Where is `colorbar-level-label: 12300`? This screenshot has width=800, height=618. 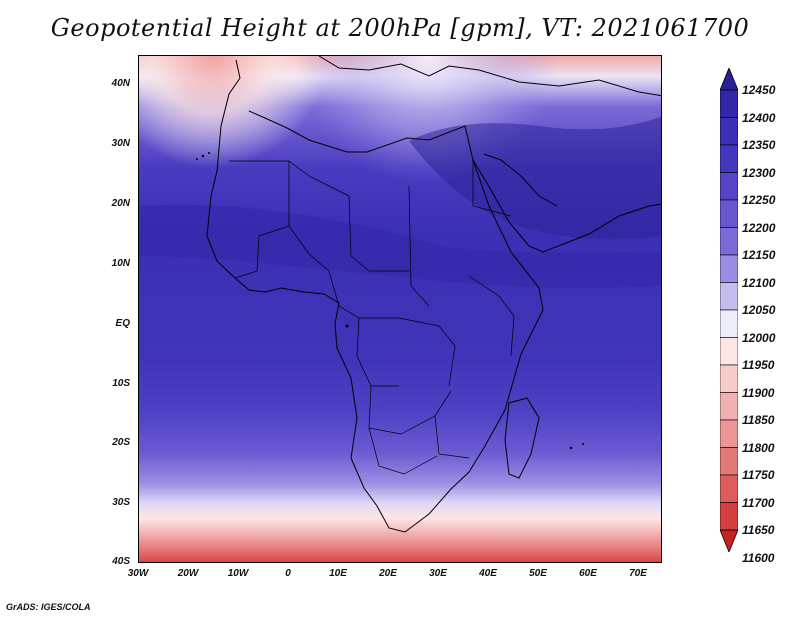 colorbar-level-label: 12300 is located at coordinates (759, 172).